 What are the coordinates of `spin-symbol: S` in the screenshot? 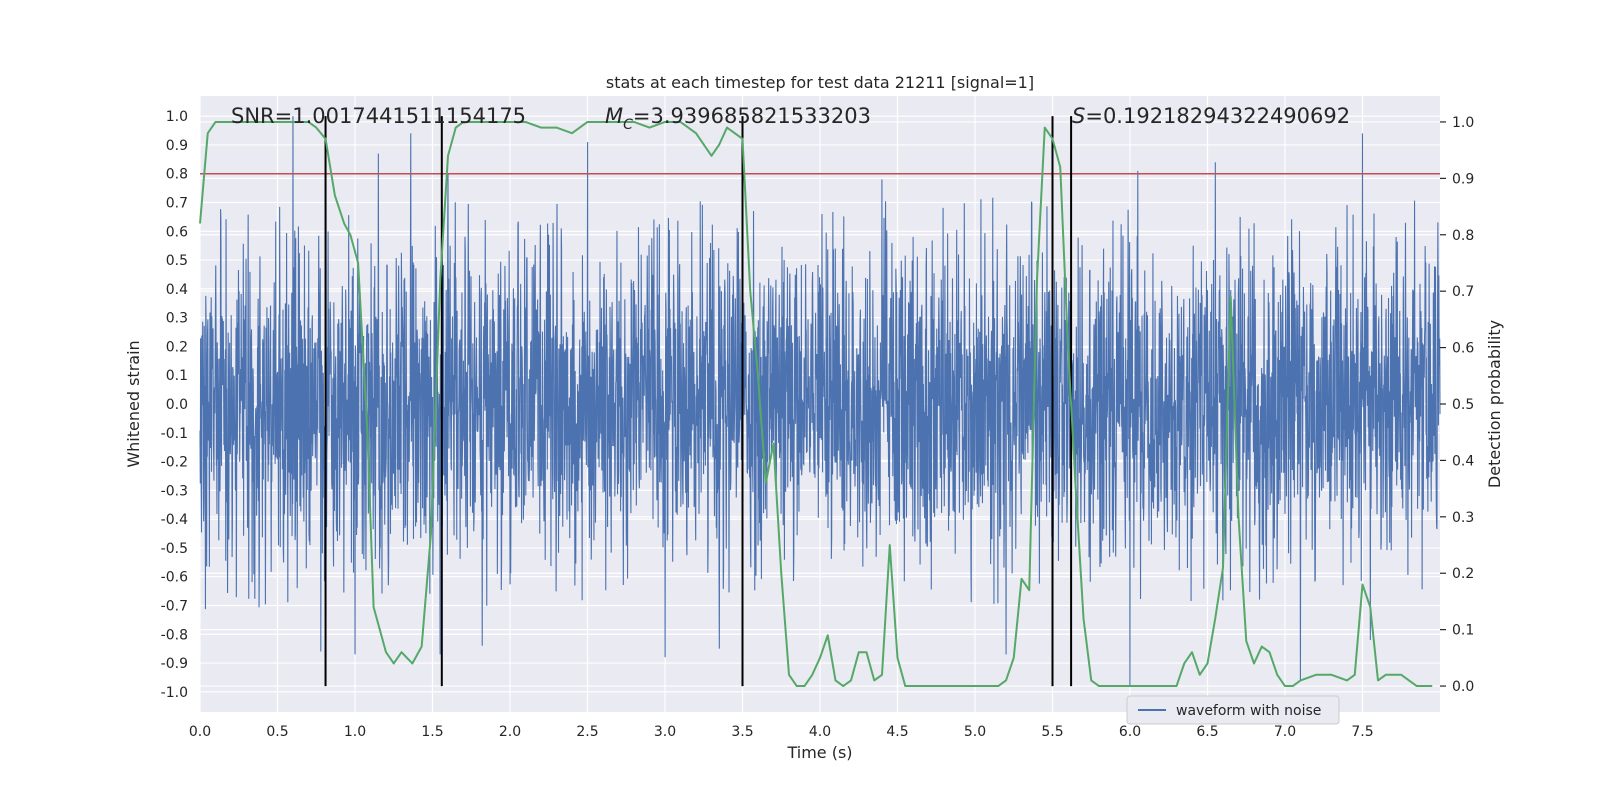 It's located at (1078, 116).